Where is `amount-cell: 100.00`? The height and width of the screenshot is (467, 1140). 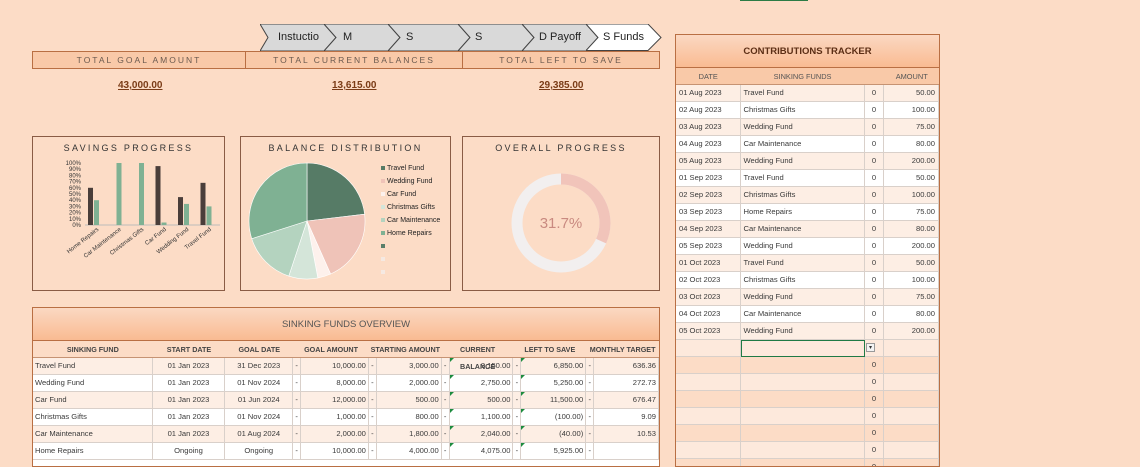
amount-cell: 100.00 is located at coordinates (911, 195).